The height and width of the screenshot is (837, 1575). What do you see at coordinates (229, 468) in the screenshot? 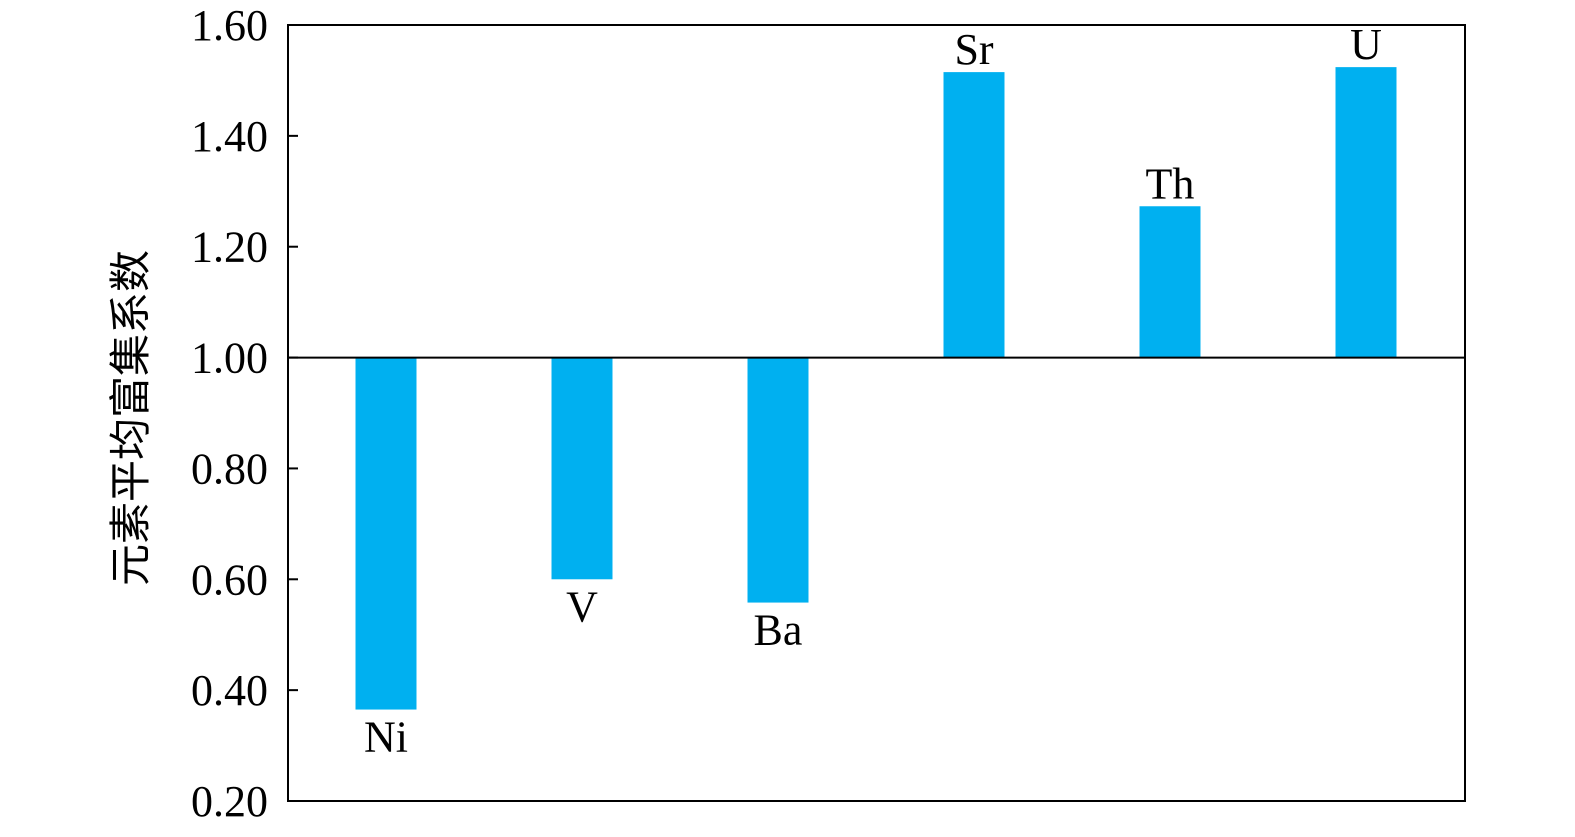
I see `y-tick-label: 0.80` at bounding box center [229, 468].